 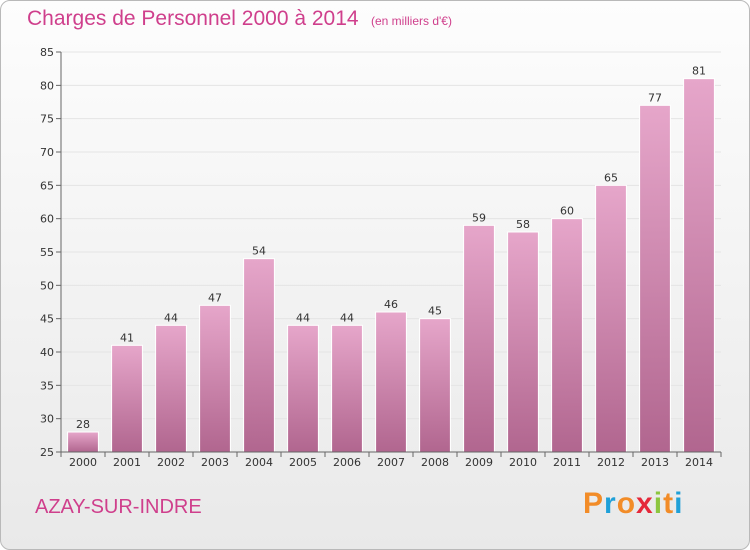 I want to click on bar-2002, so click(x=171, y=388).